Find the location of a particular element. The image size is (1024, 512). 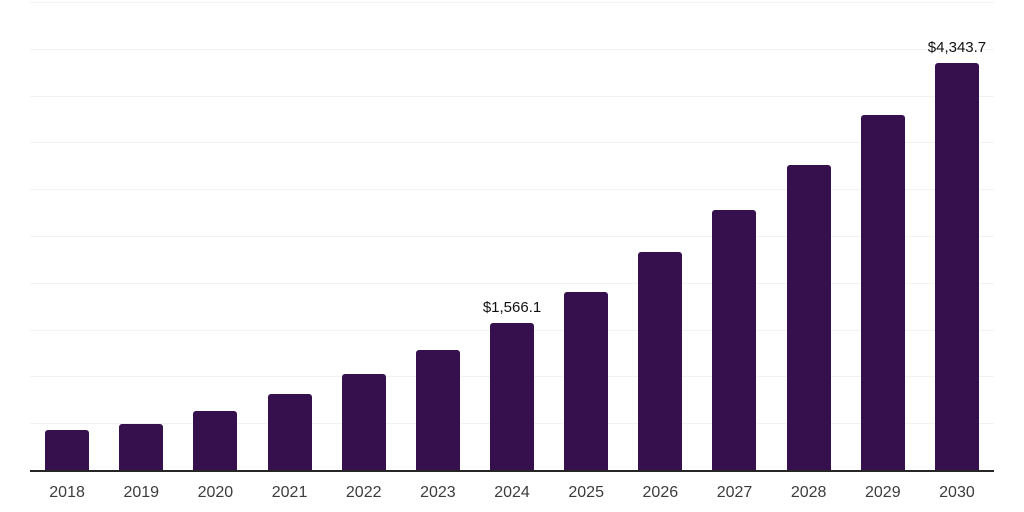

bar-slot-2024: $1,566.1 is located at coordinates (512, 236).